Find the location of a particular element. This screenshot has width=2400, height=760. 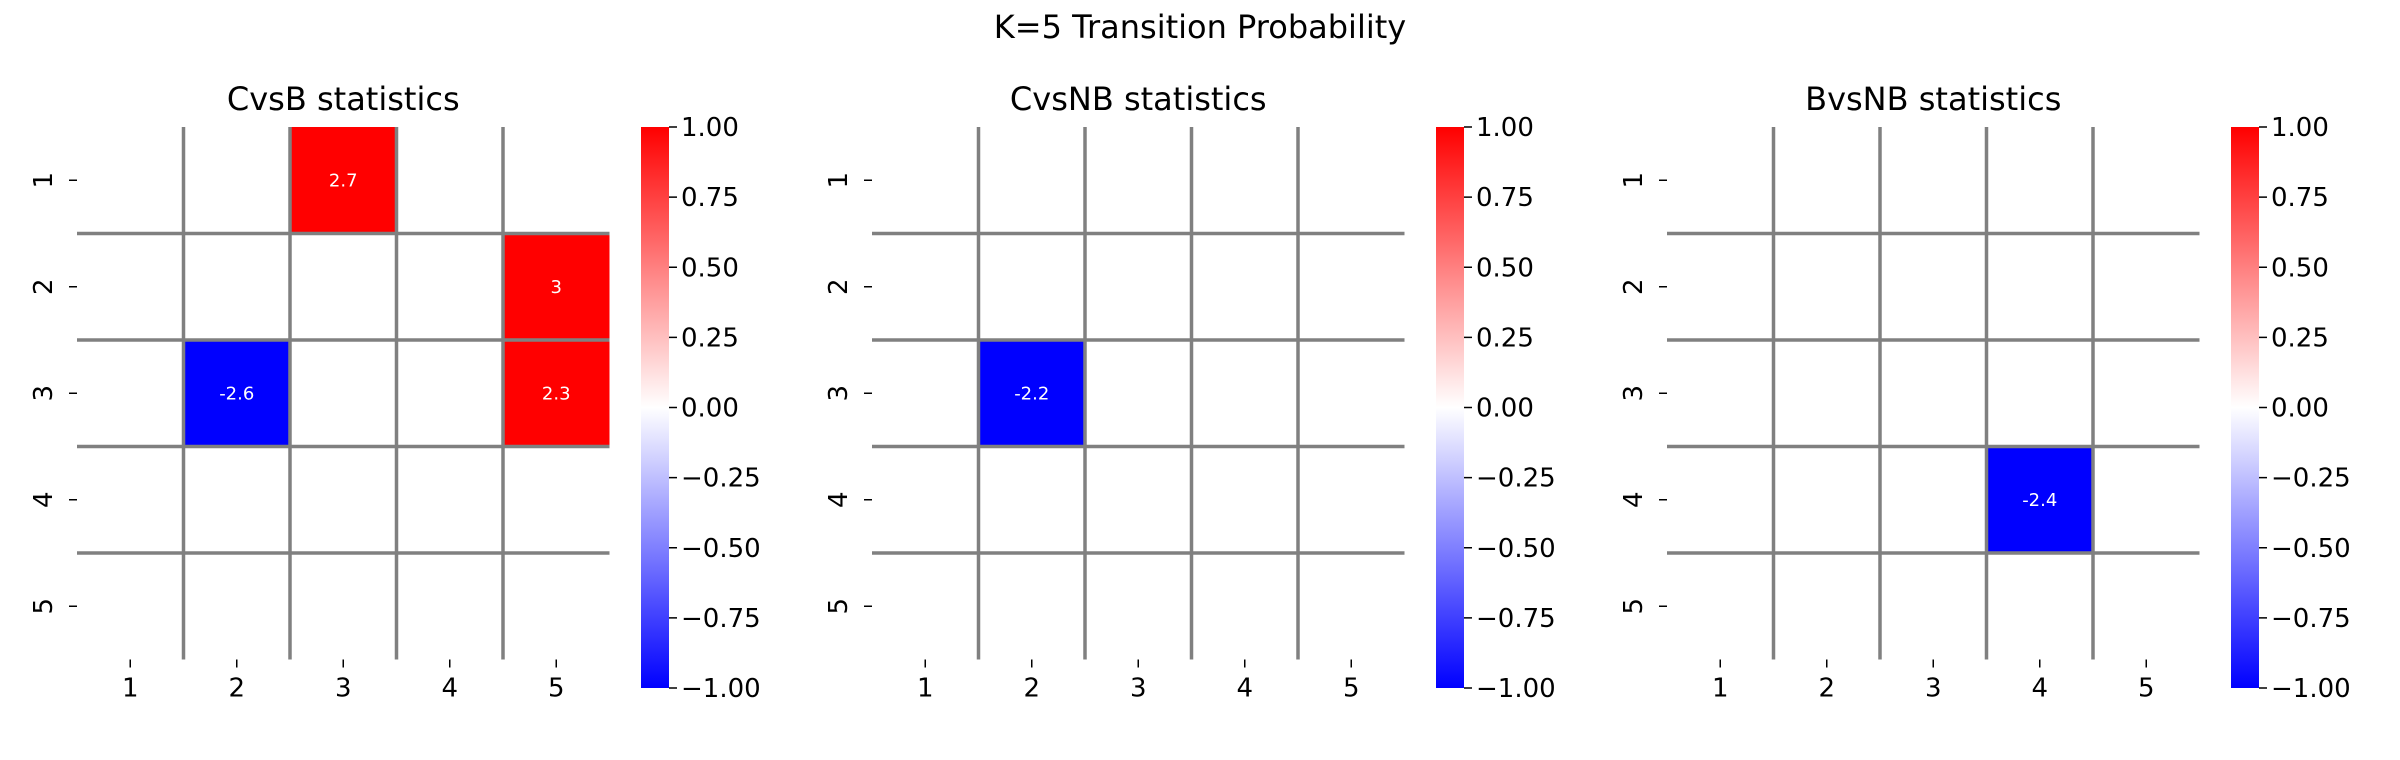

cell-value-label: -2.6 is located at coordinates (236, 393).